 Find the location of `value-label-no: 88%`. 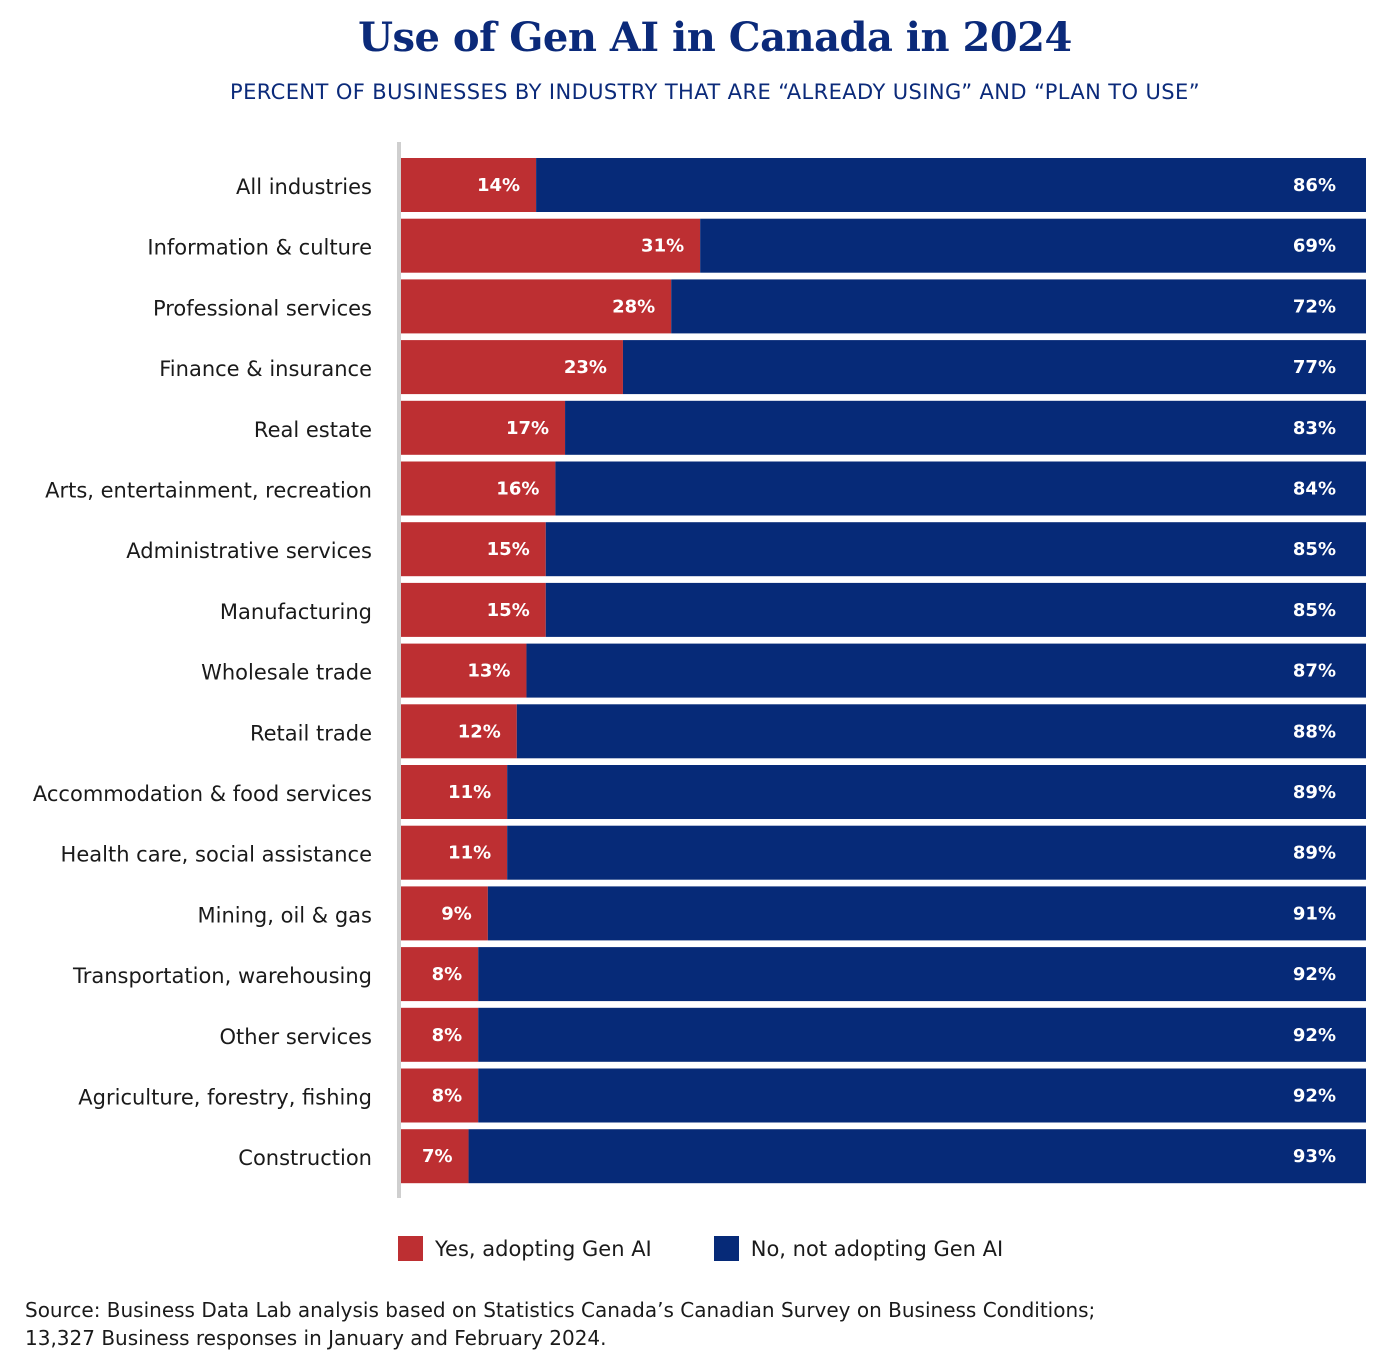

value-label-no: 88% is located at coordinates (1314, 731).